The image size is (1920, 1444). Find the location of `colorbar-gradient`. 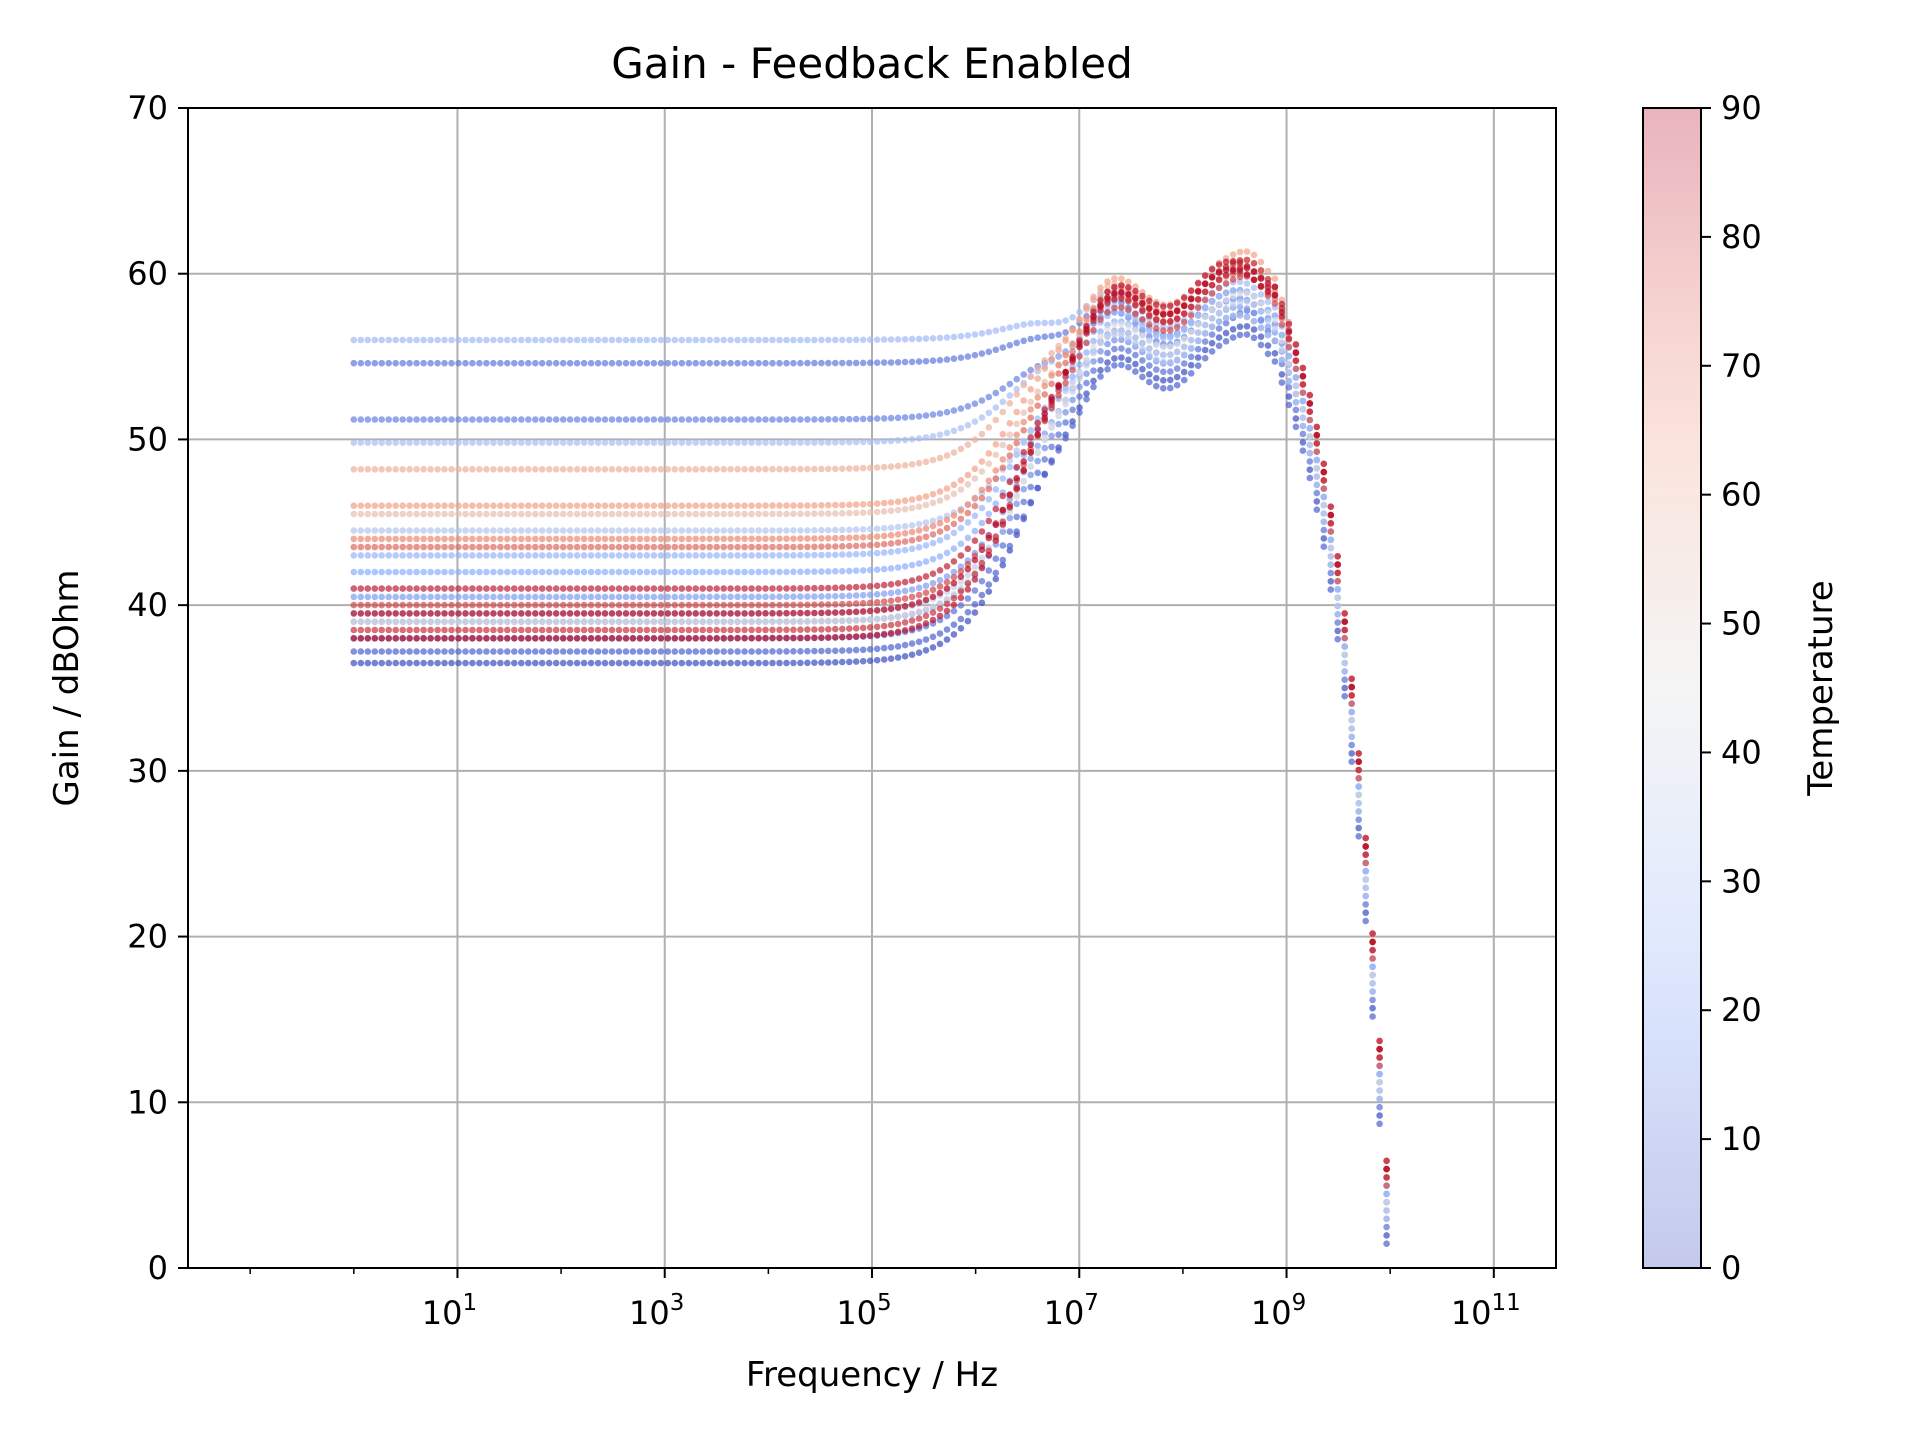

colorbar-gradient is located at coordinates (1672, 688).